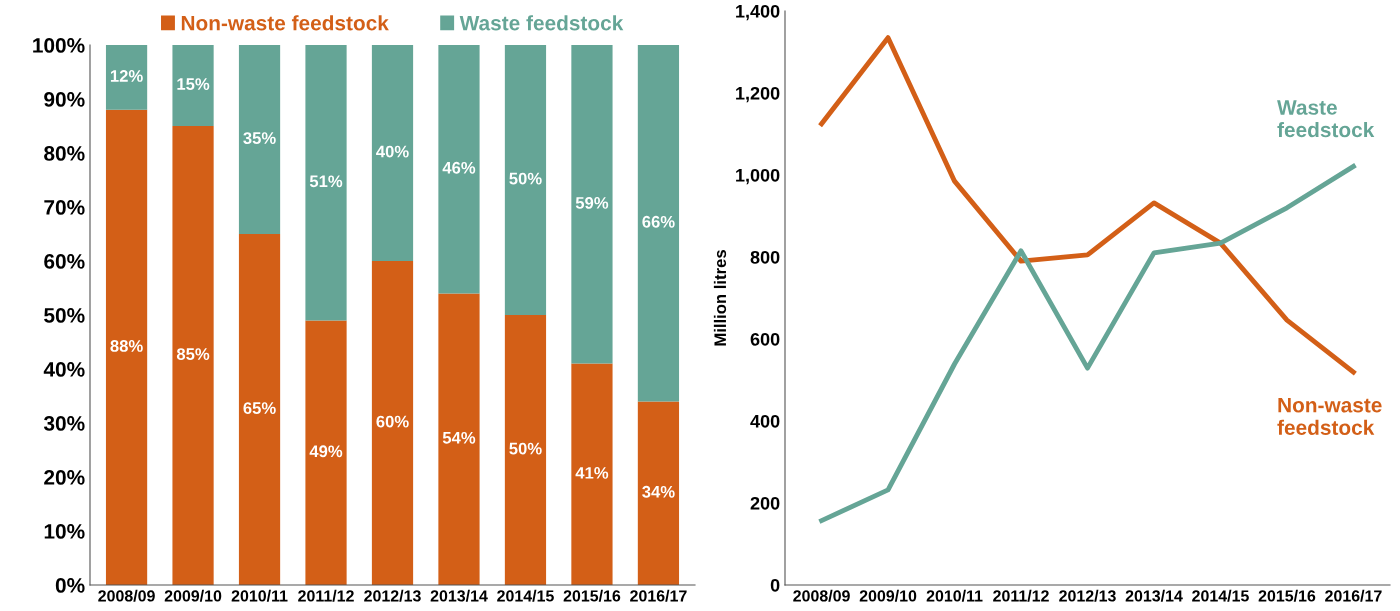  I want to click on data-label: 54%, so click(459, 437).